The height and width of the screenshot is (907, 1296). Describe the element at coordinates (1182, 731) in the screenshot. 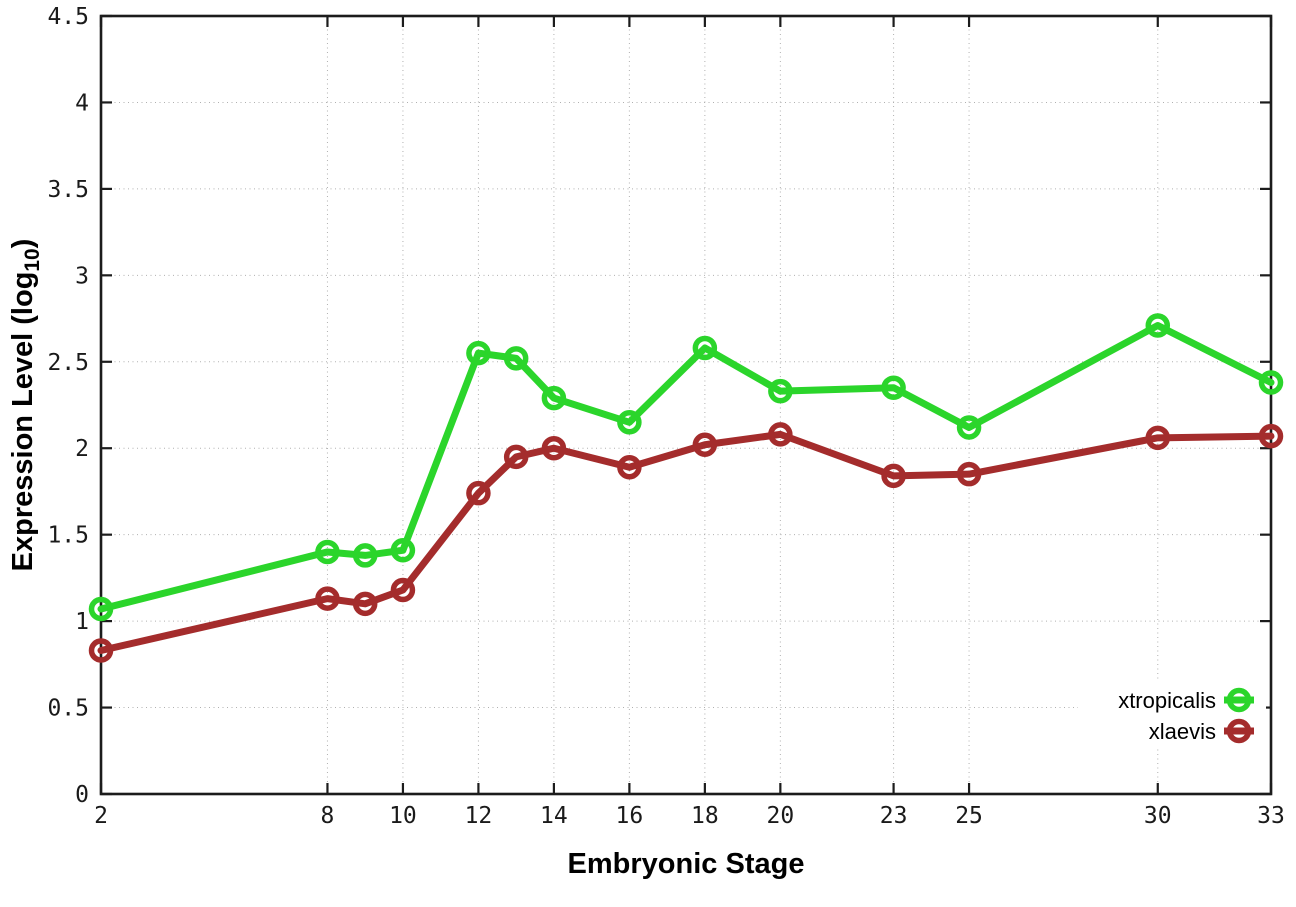

I see `legend-label-xlaevis: xlaevis` at that location.